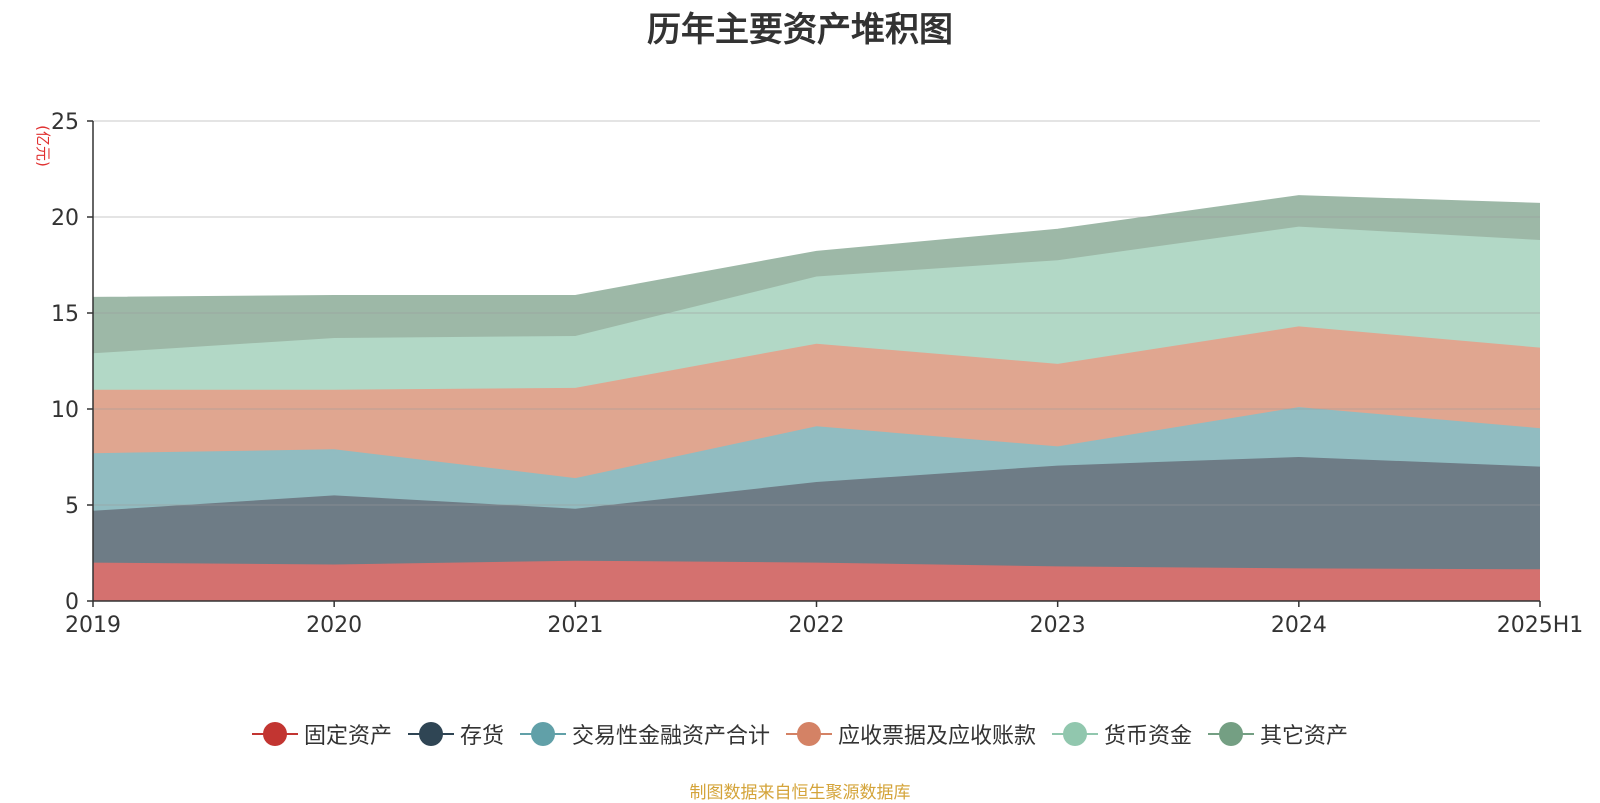 The width and height of the screenshot is (1600, 803). Describe the element at coordinates (1304, 736) in the screenshot. I see `legend-label: 其它资产` at that location.